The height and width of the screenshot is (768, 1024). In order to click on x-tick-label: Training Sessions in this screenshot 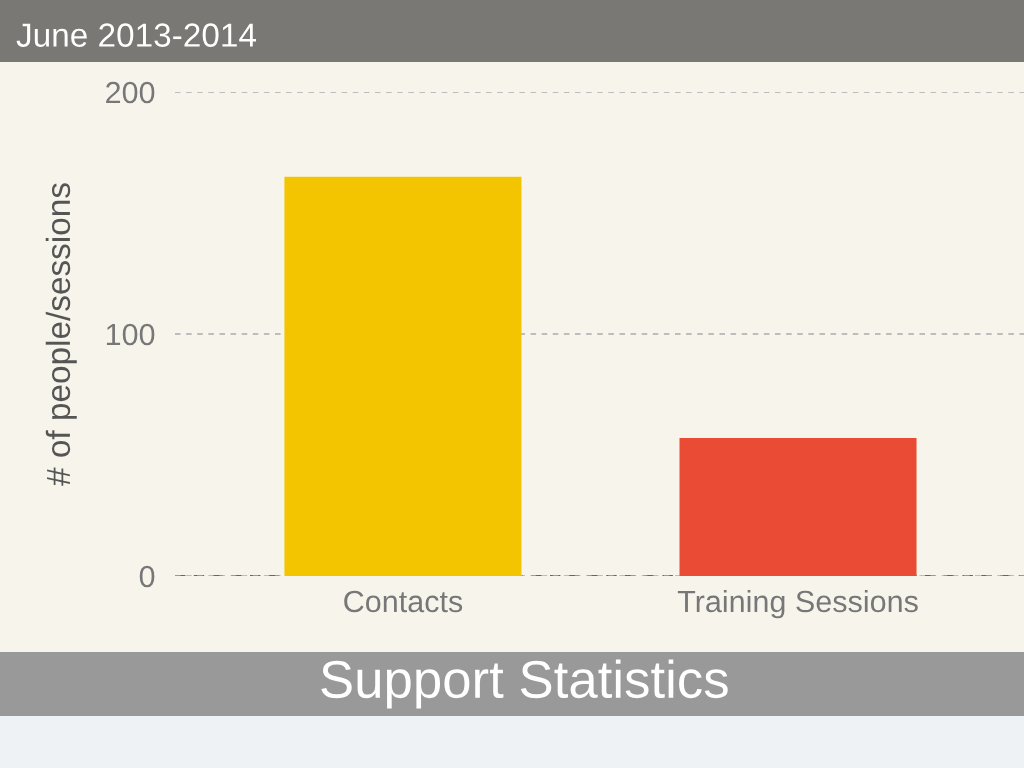, I will do `click(797, 604)`.